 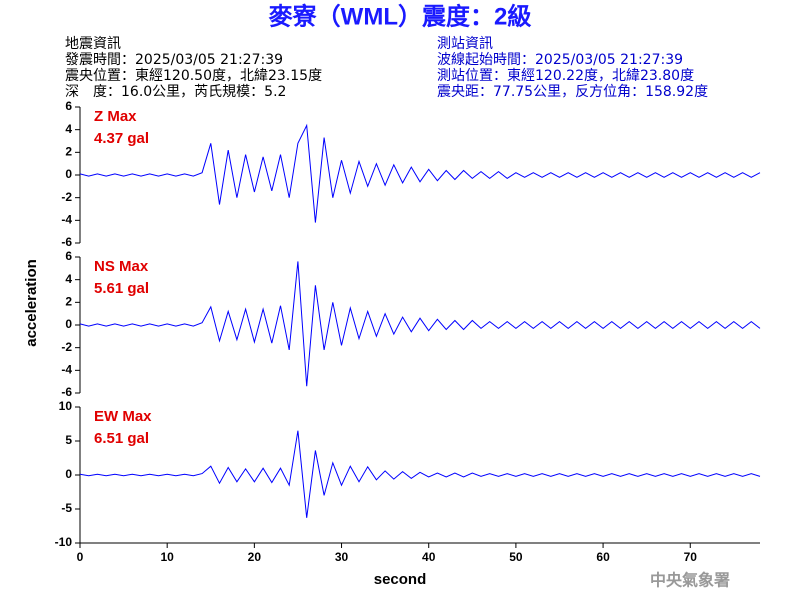 I want to click on x-tick-label: 30, so click(x=342, y=557).